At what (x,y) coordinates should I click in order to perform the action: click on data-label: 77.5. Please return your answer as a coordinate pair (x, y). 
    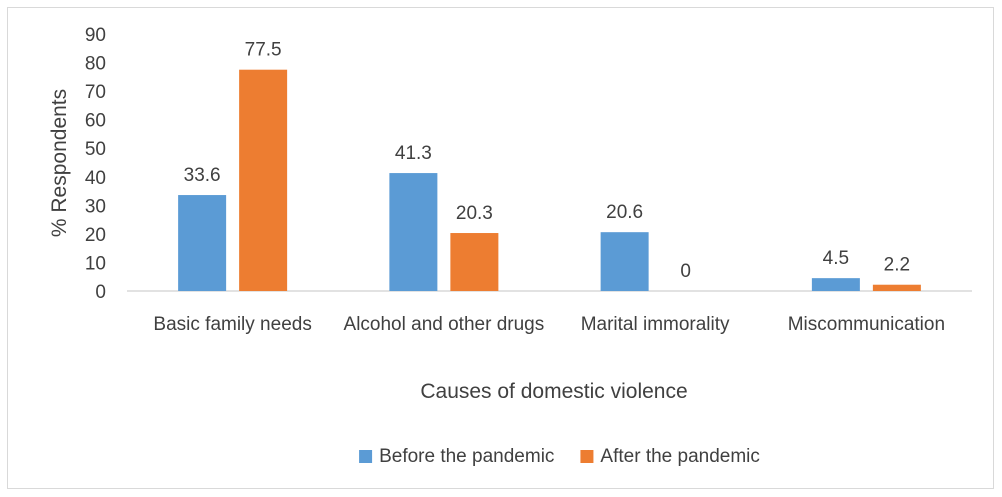
    Looking at the image, I should click on (263, 50).